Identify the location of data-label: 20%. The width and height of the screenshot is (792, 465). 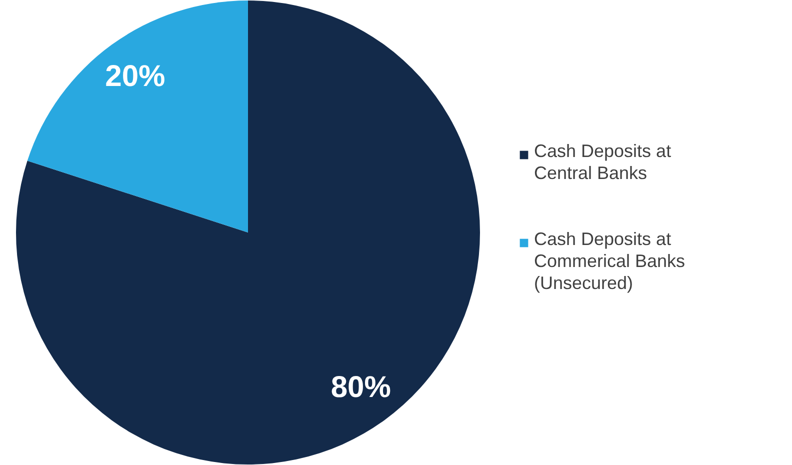
(135, 77).